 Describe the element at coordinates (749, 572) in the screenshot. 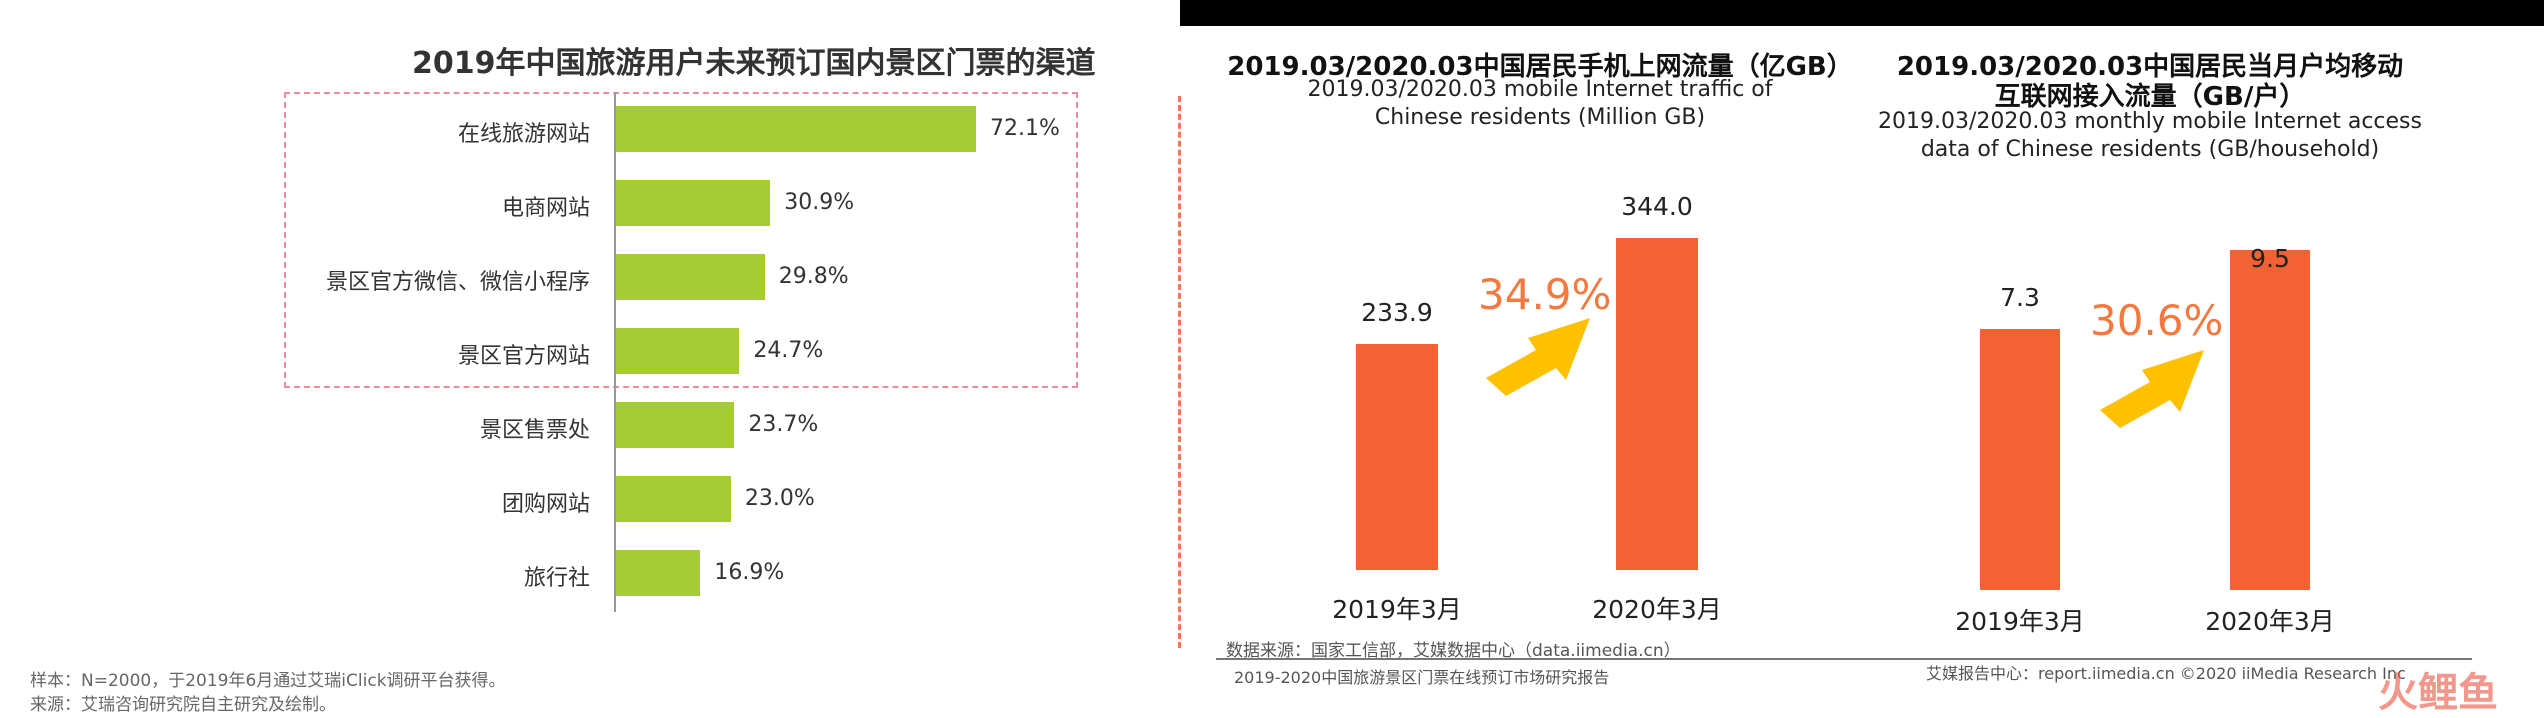

I see `bar-value-label: 16.9%` at that location.